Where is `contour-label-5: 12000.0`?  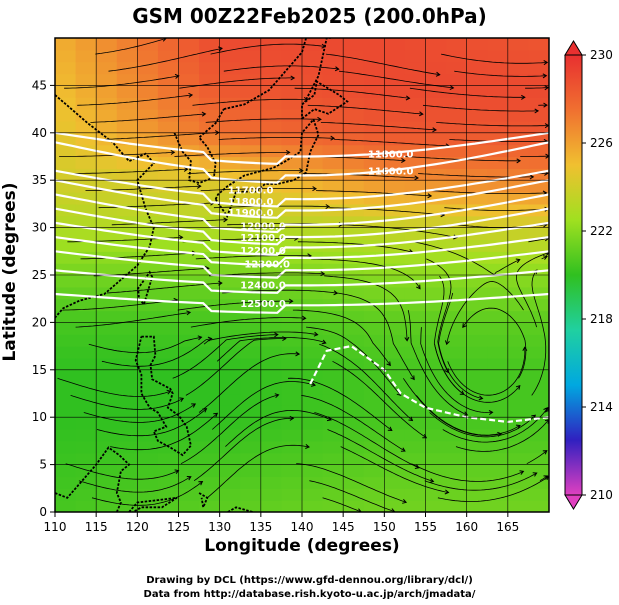 contour-label-5: 12000.0 is located at coordinates (263, 226).